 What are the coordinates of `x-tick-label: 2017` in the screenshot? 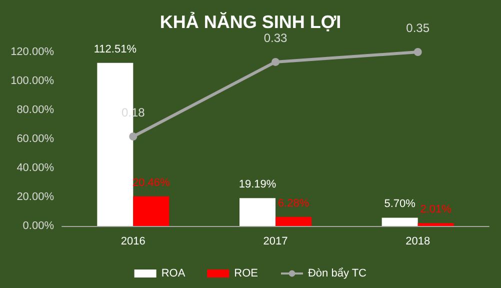 It's located at (275, 242).